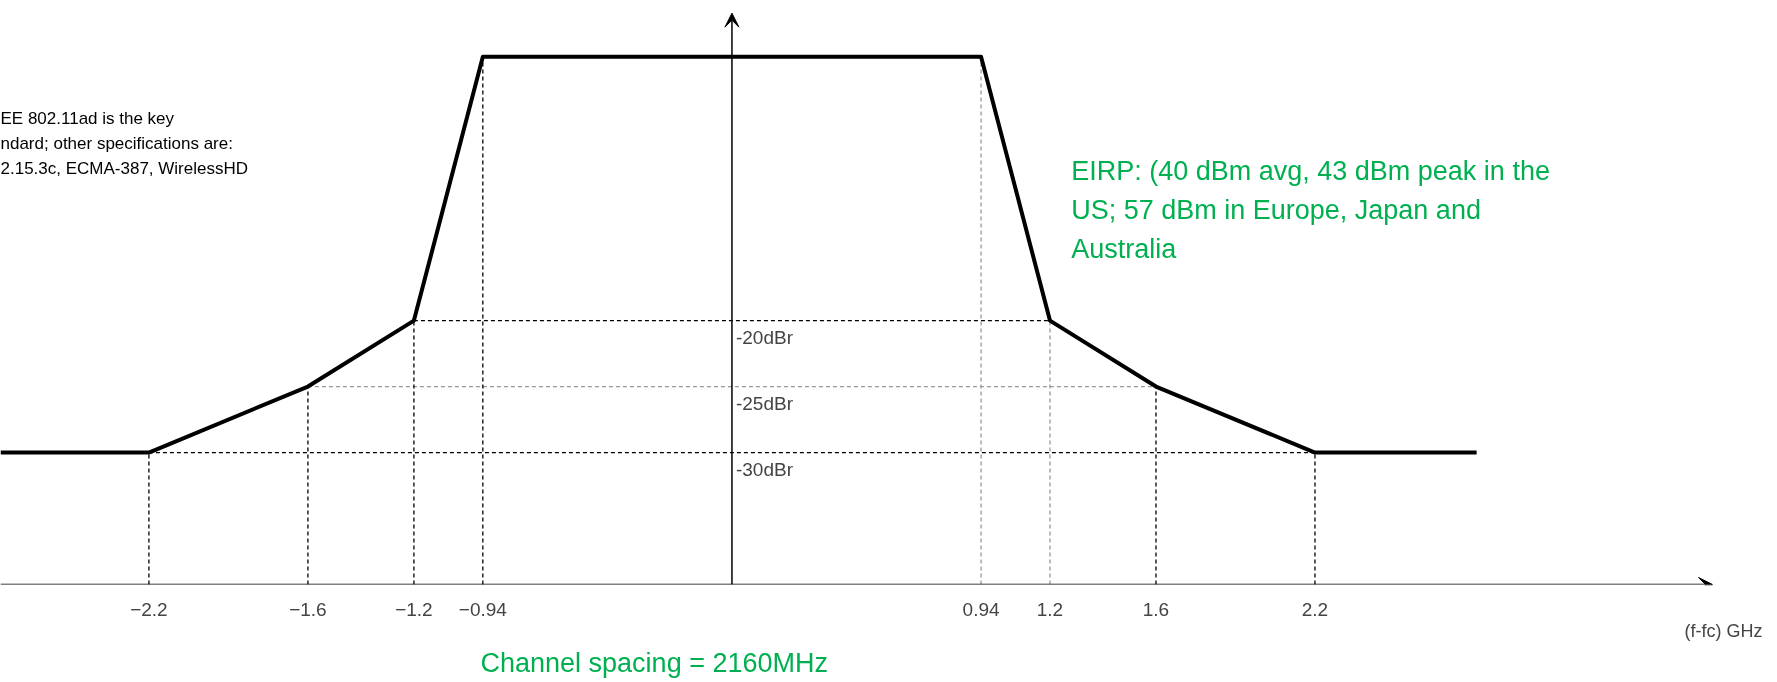 The width and height of the screenshot is (1777, 682). Describe the element at coordinates (654, 662) in the screenshot. I see `text: Channel spacing = 2160MHz` at that location.